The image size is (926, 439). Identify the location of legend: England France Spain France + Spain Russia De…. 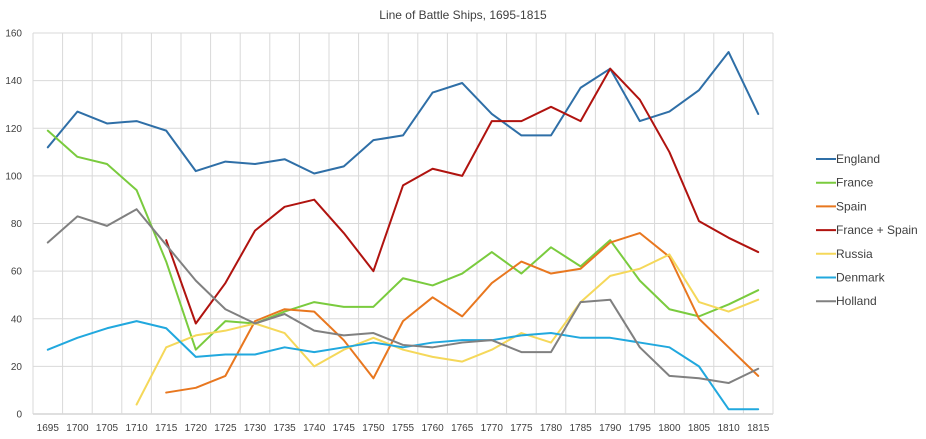
(867, 230).